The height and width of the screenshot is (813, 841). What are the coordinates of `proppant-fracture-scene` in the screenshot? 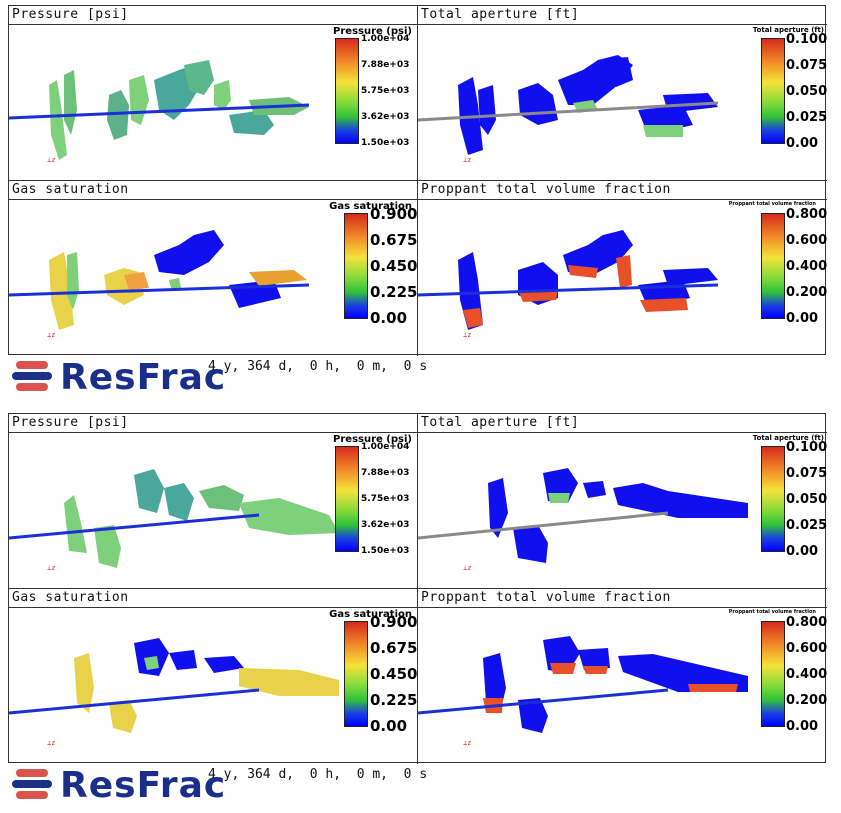 It's located at (583, 684).